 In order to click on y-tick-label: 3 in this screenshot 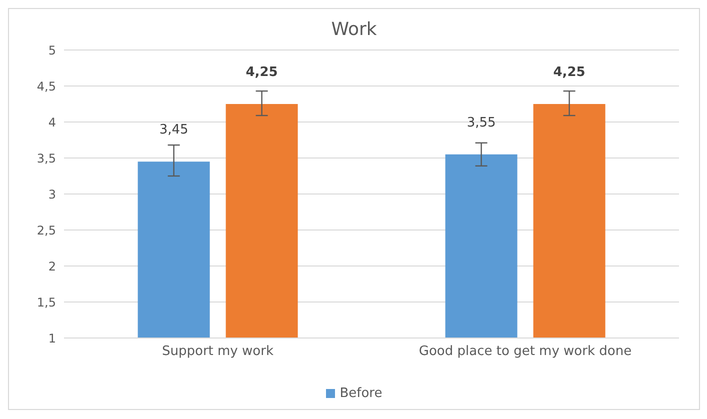, I will do `click(52, 194)`.